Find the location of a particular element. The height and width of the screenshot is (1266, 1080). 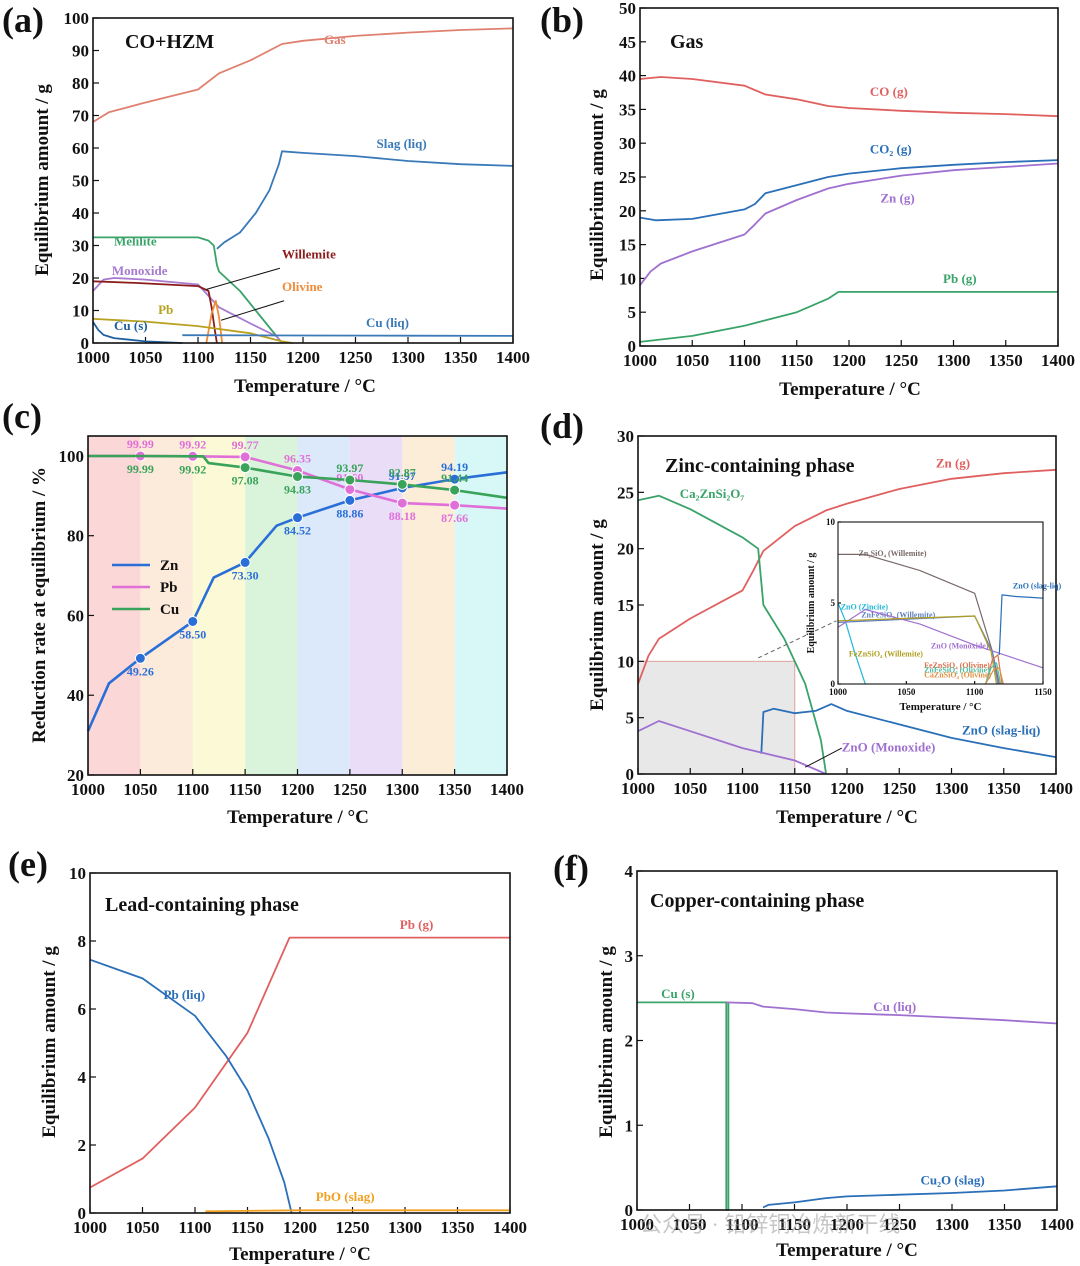

panel-d-title: Zinc-containing phase is located at coordinates (760, 466).